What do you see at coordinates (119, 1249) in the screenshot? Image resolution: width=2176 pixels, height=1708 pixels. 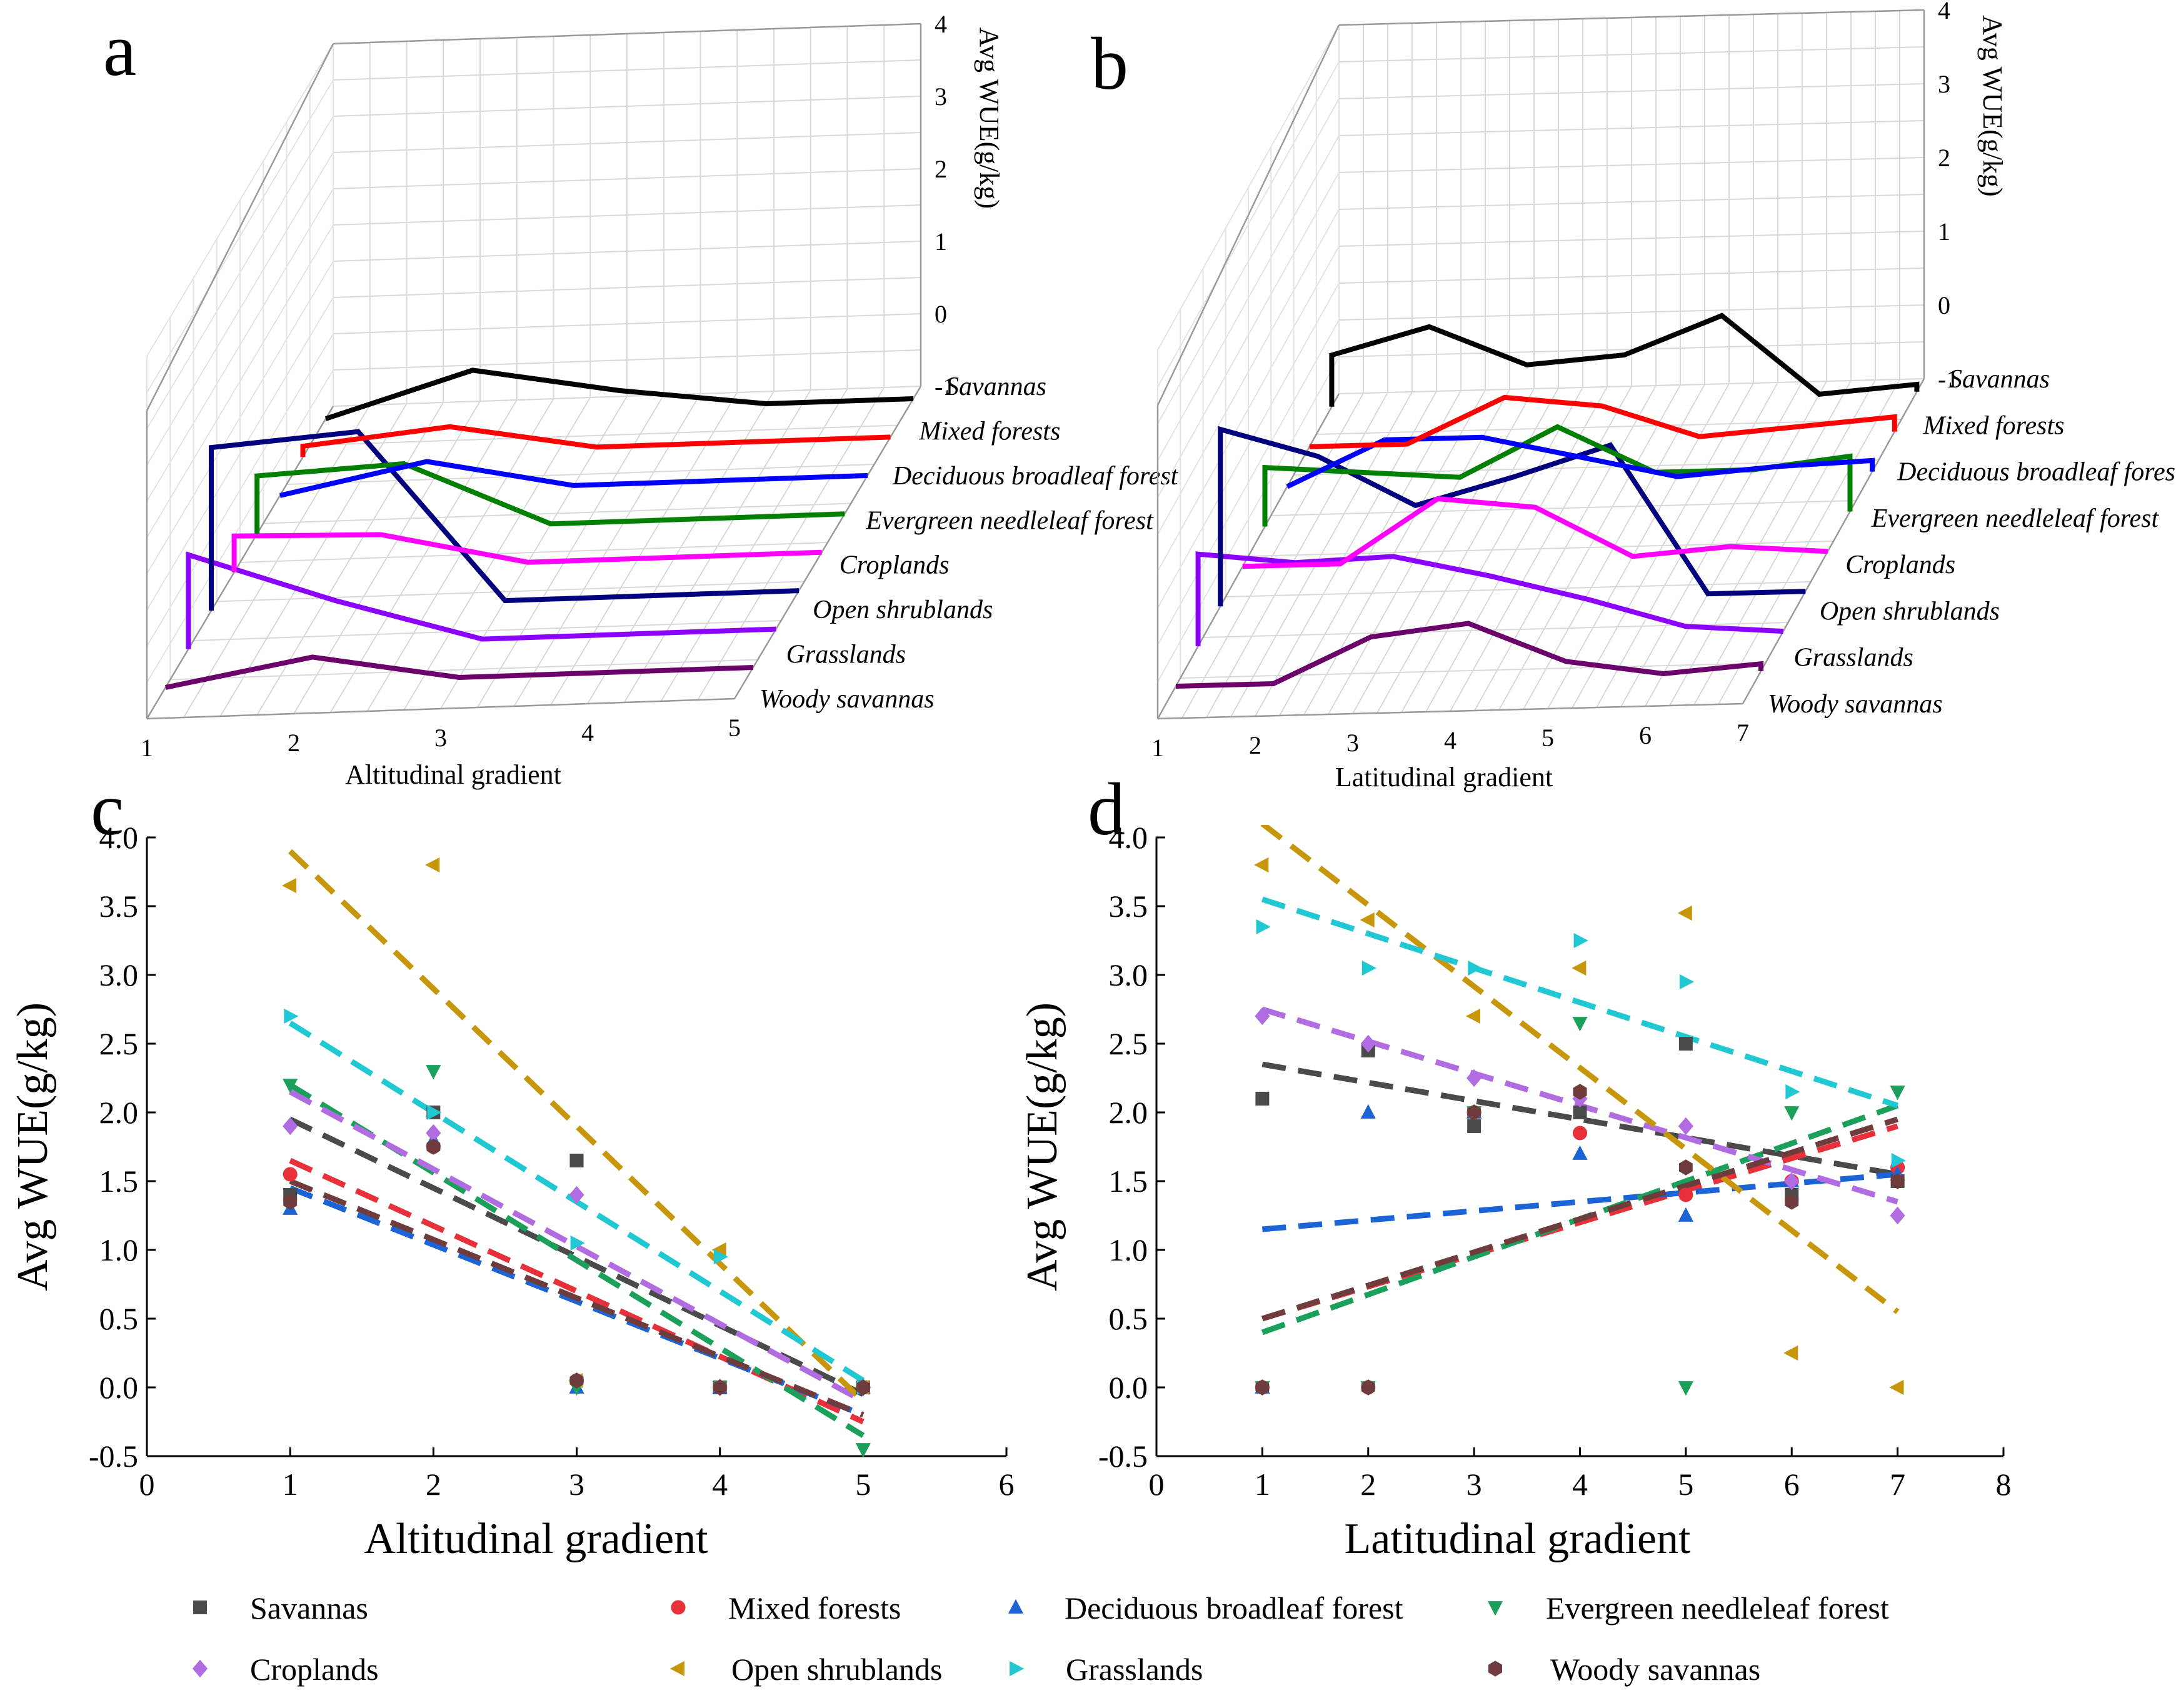 I see `y-tick-label: 1.0` at bounding box center [119, 1249].